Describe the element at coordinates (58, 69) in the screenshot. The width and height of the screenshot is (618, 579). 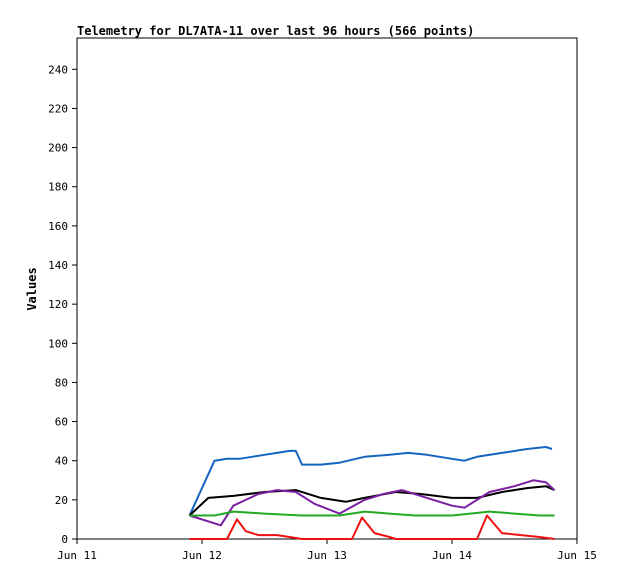
I see `y-tick-label-12: 240` at that location.